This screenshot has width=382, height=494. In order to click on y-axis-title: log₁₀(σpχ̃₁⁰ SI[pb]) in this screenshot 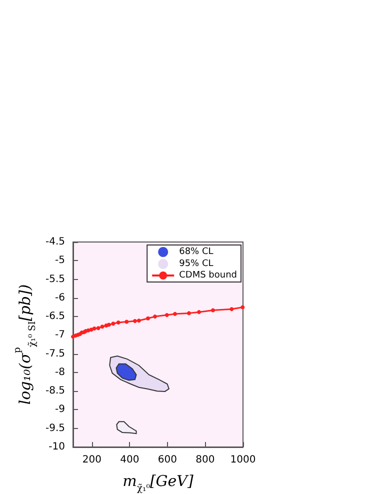, I will do `click(25, 344)`.